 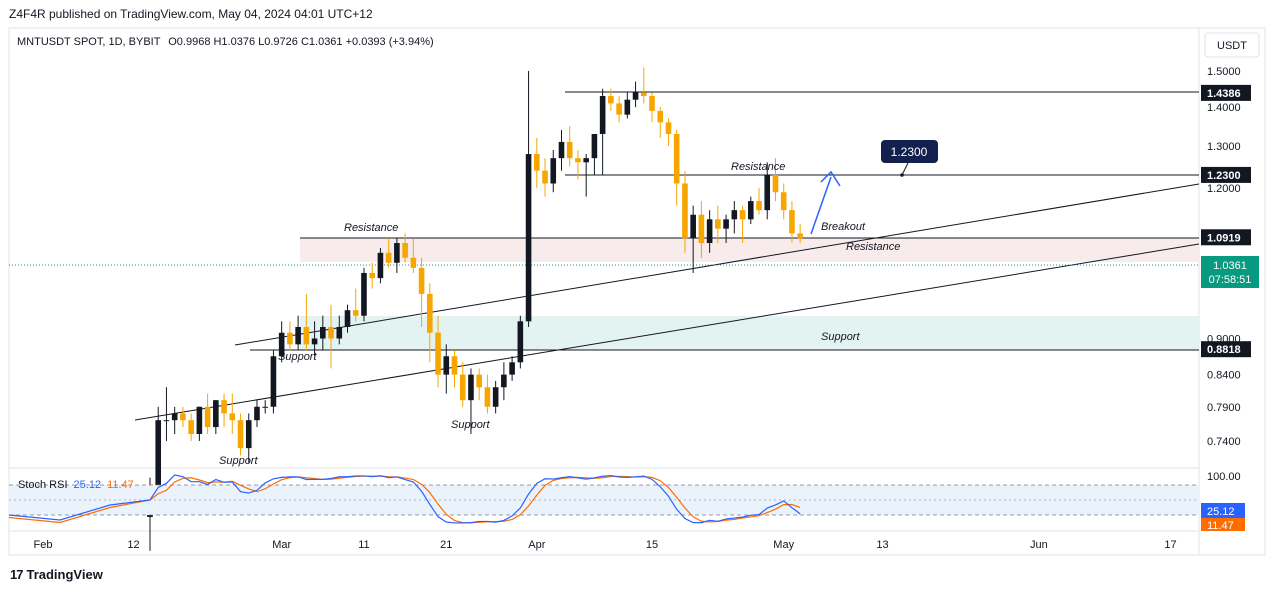 What do you see at coordinates (1224, 72) in the screenshot?
I see `price-tick-label: 1.5000` at bounding box center [1224, 72].